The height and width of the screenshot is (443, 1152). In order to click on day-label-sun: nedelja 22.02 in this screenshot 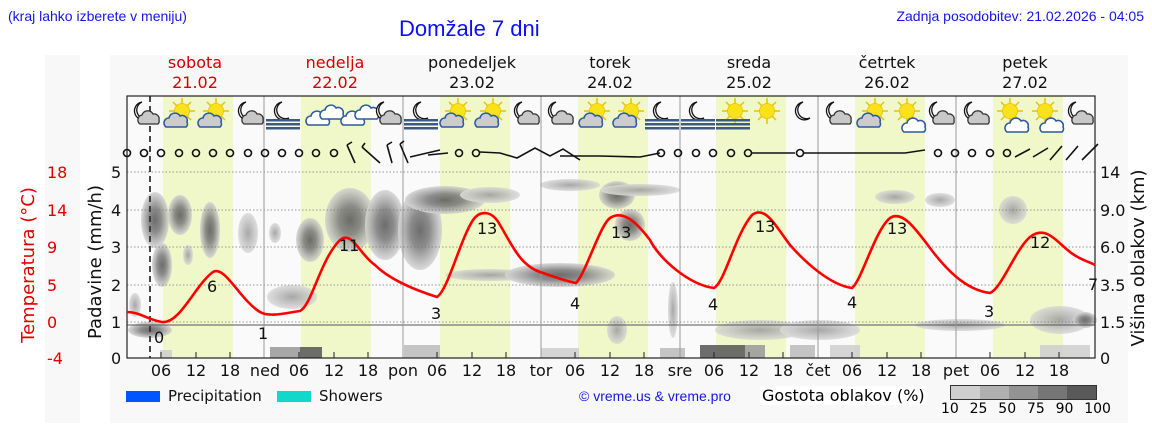, I will do `click(335, 72)`.